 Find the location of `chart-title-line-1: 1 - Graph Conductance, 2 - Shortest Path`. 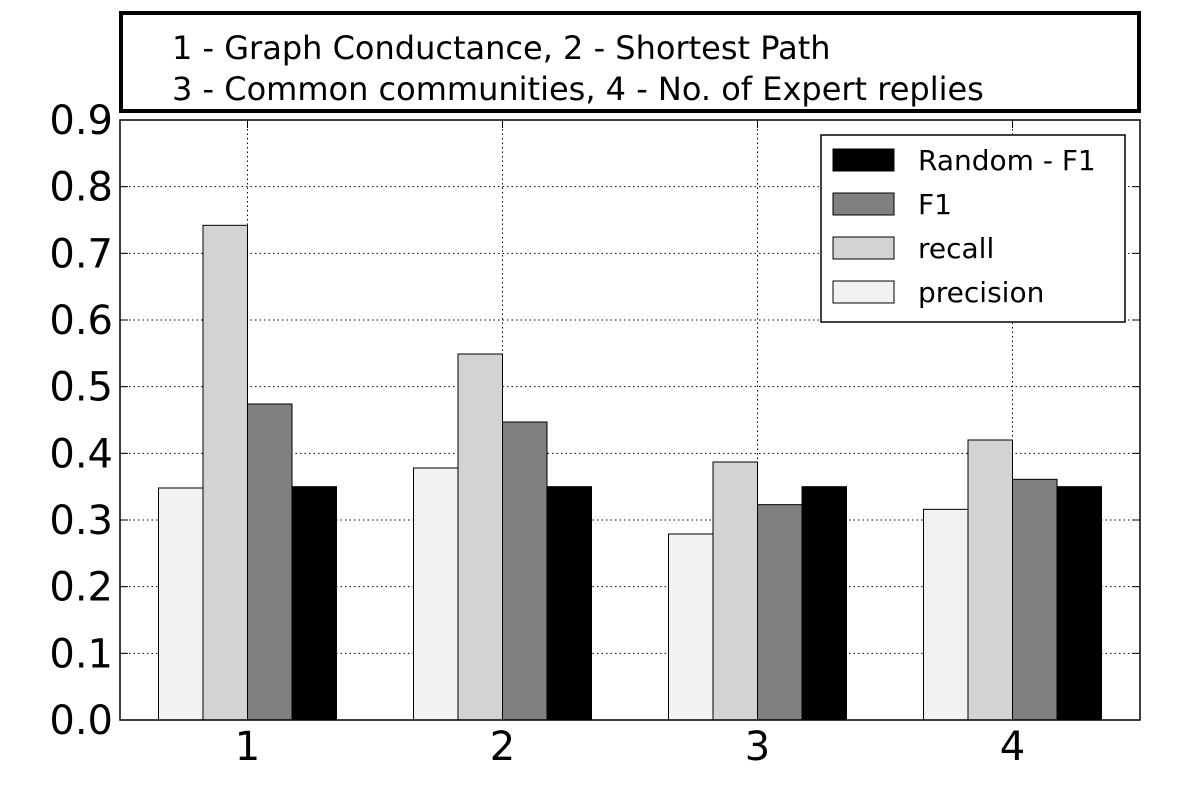

chart-title-line-1: 1 - Graph Conductance, 2 - Shortest Path is located at coordinates (501, 48).